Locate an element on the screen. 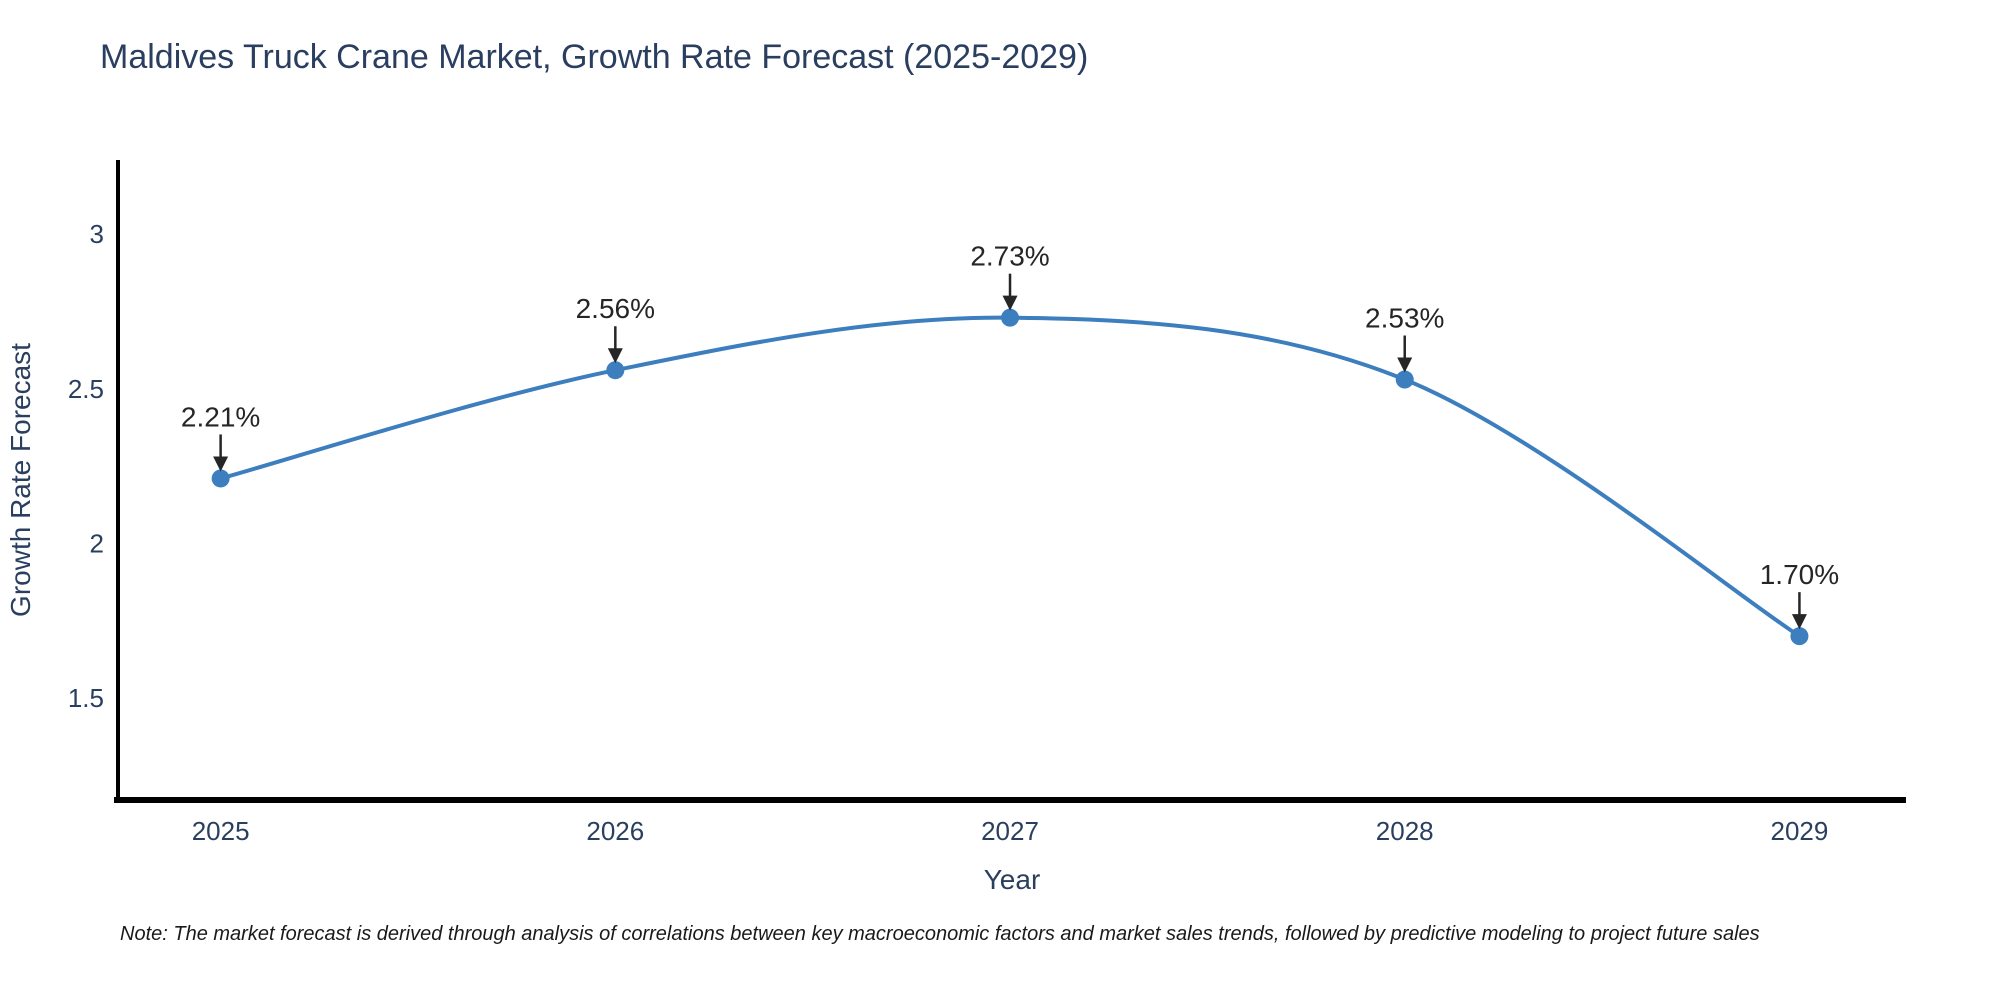 This screenshot has height=1000, width=2000. x-tick-label: 2027 is located at coordinates (1010, 831).